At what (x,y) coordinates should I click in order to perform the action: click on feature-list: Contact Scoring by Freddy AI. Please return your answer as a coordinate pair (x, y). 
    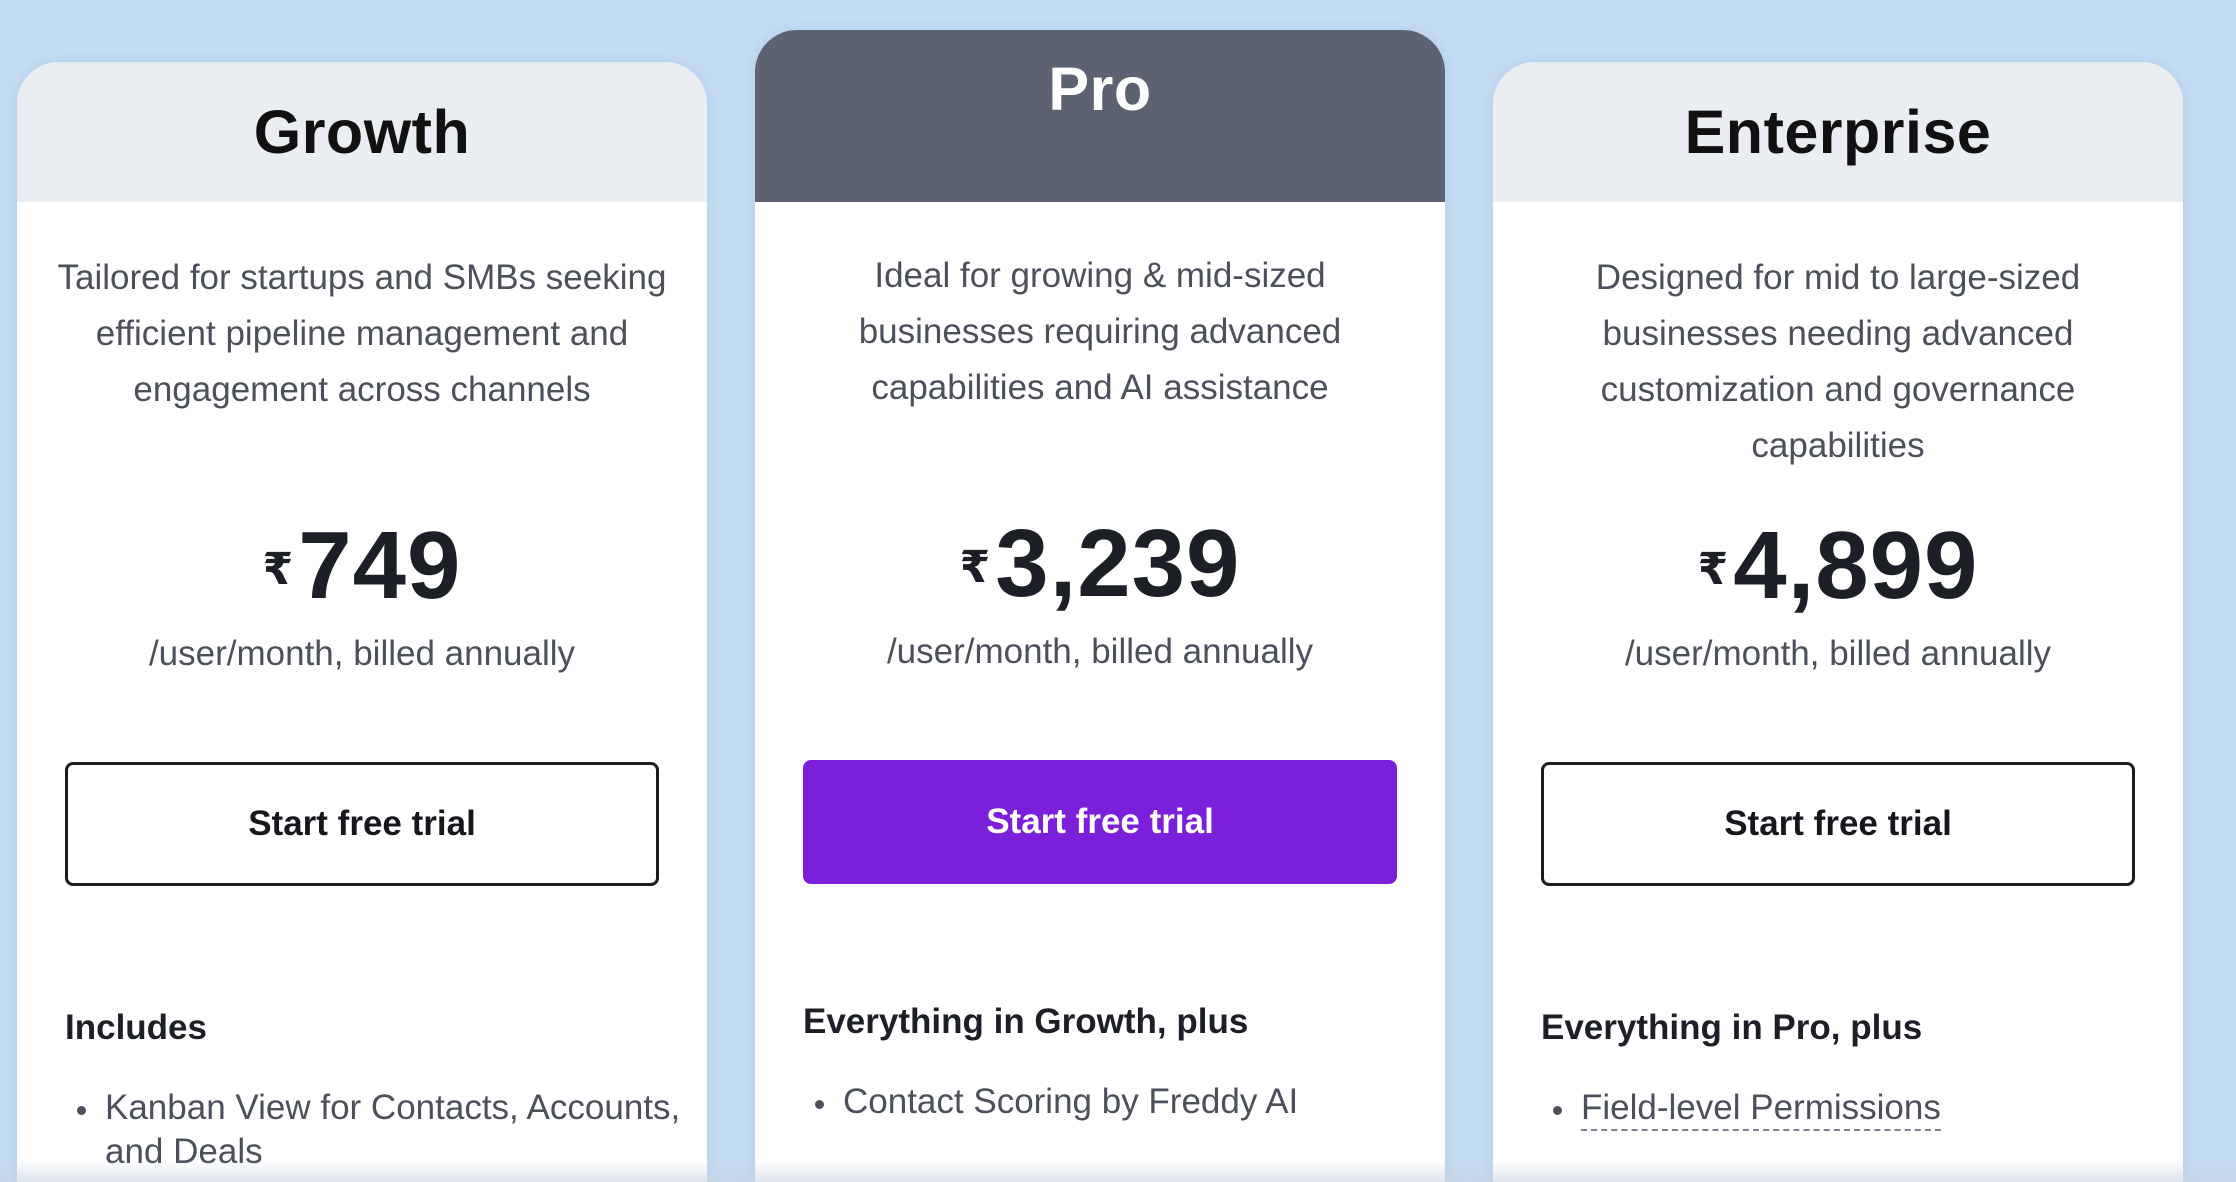
    Looking at the image, I should click on (1100, 1102).